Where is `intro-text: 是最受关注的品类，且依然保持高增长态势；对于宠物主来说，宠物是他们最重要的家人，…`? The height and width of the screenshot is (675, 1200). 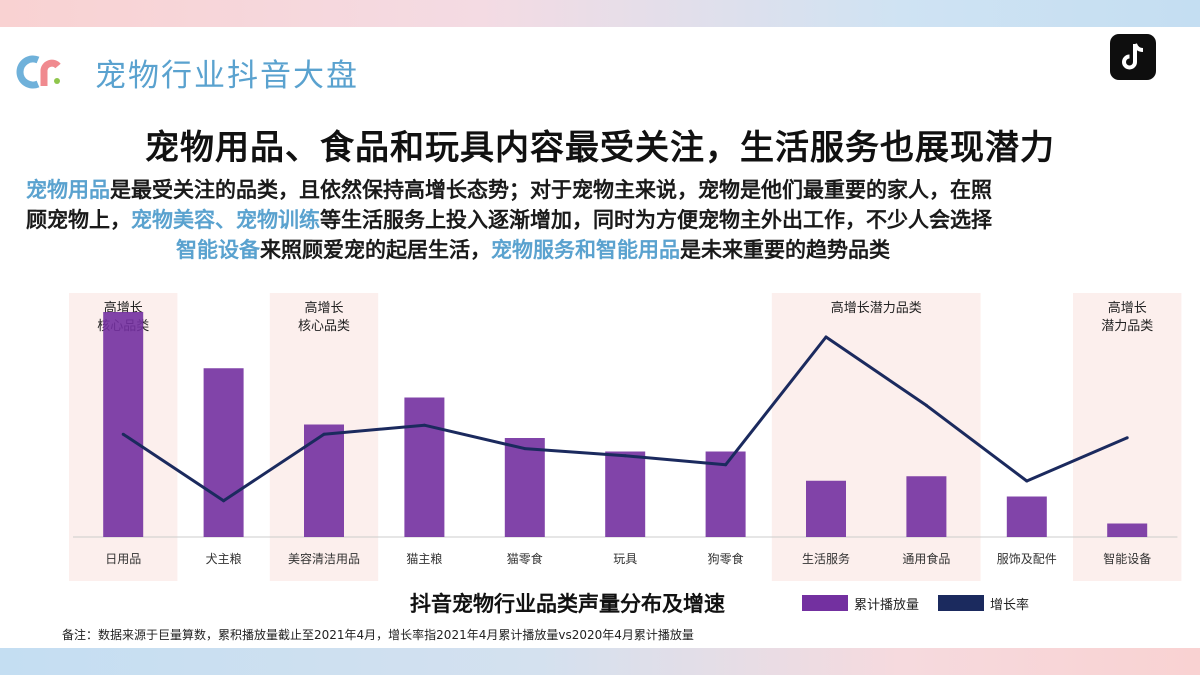
intro-text: 是最受关注的品类，且依然保持高增长态势；对于宠物主来说，宠物是他们最重要的家人，… is located at coordinates (551, 190).